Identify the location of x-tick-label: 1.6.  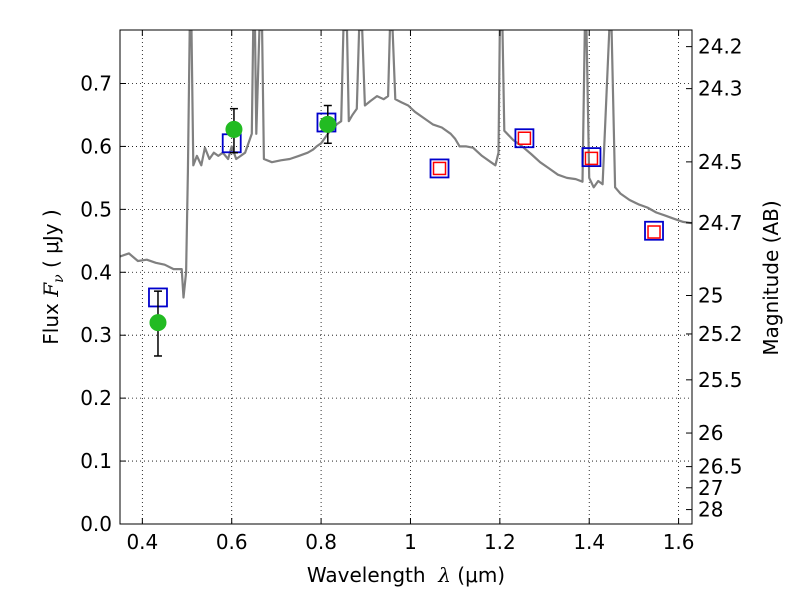
(679, 542).